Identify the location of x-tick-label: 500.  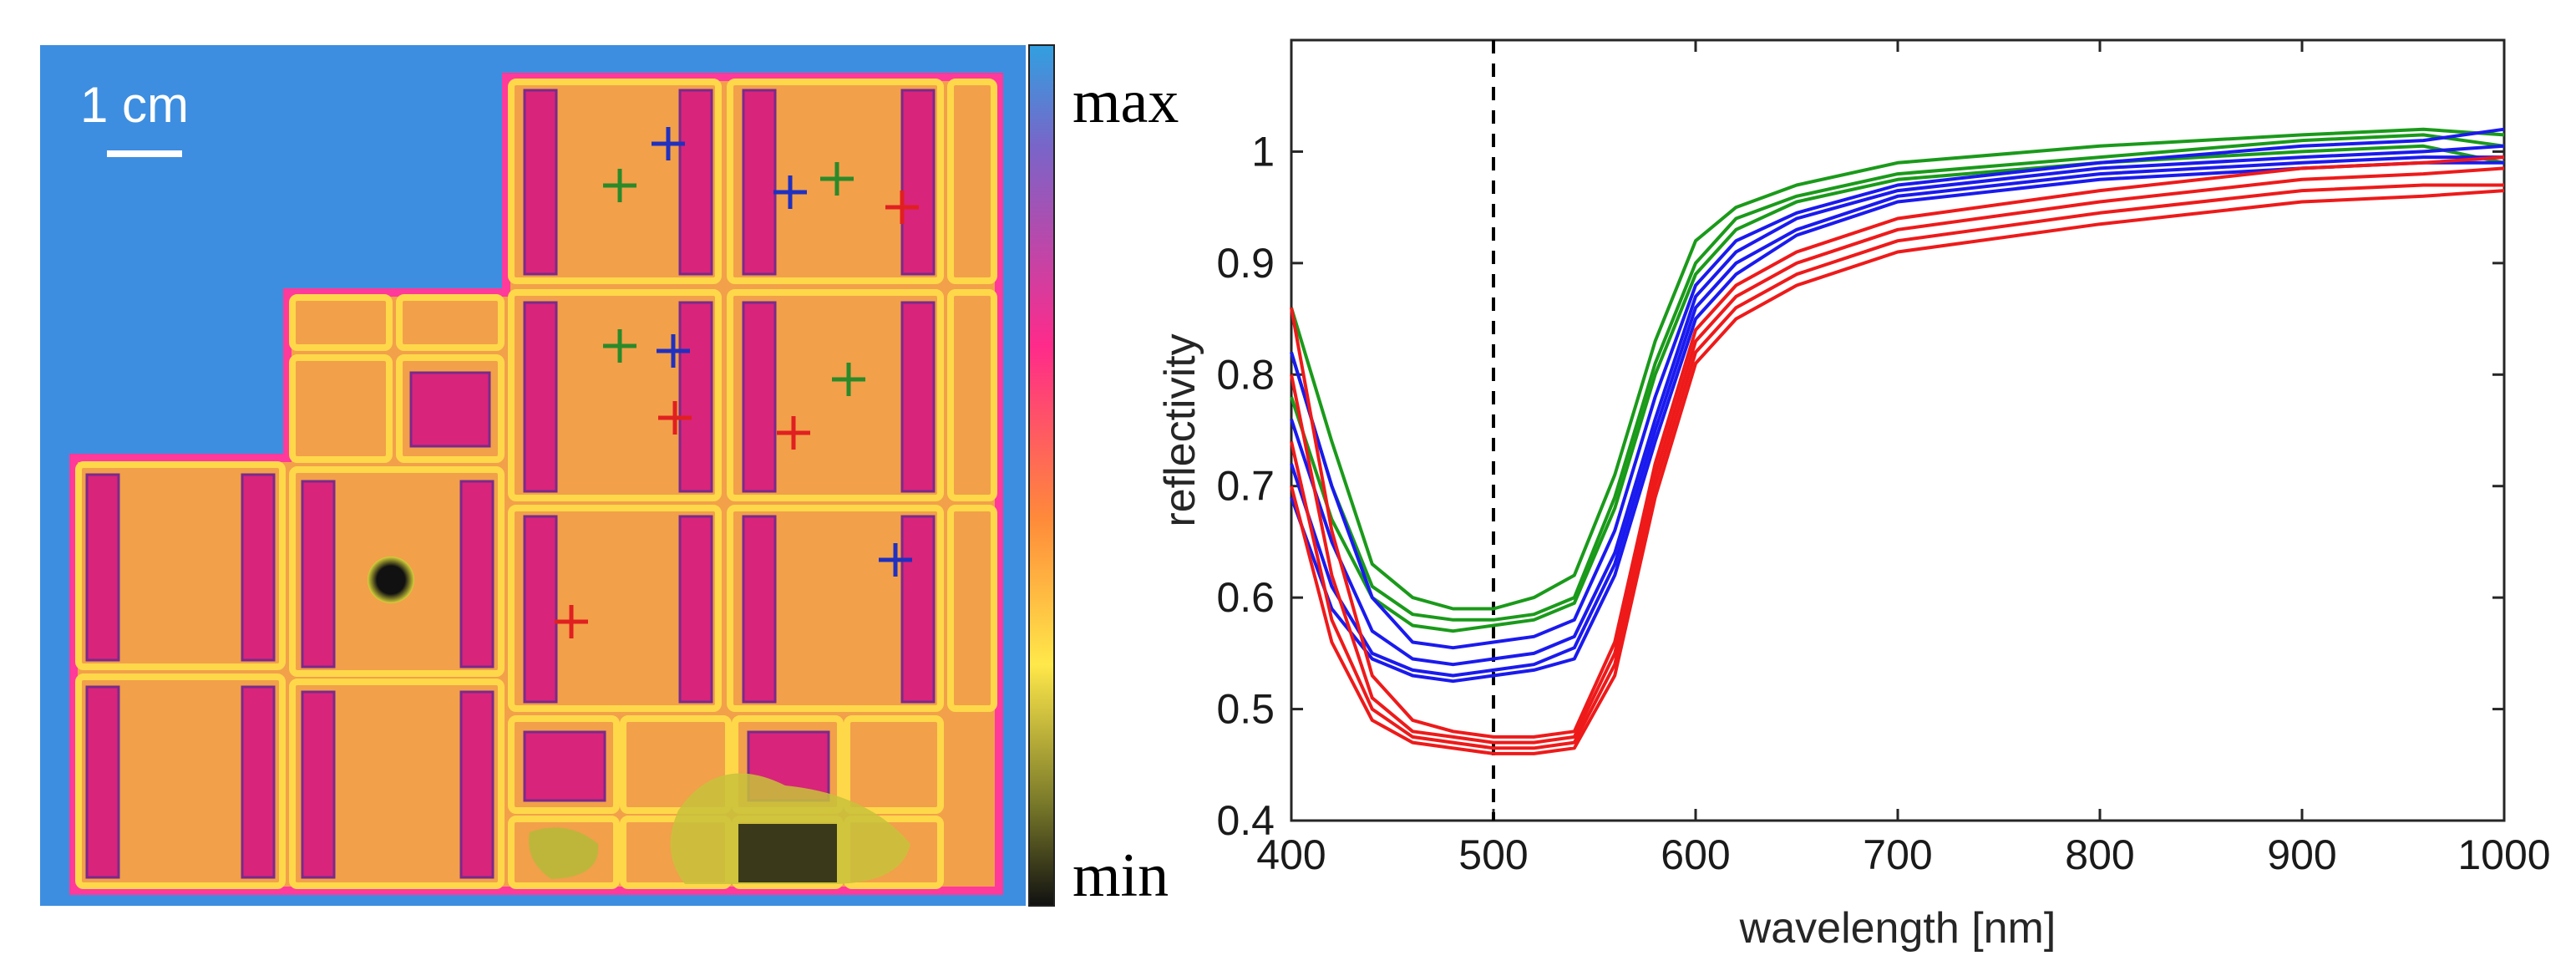
(1493, 854).